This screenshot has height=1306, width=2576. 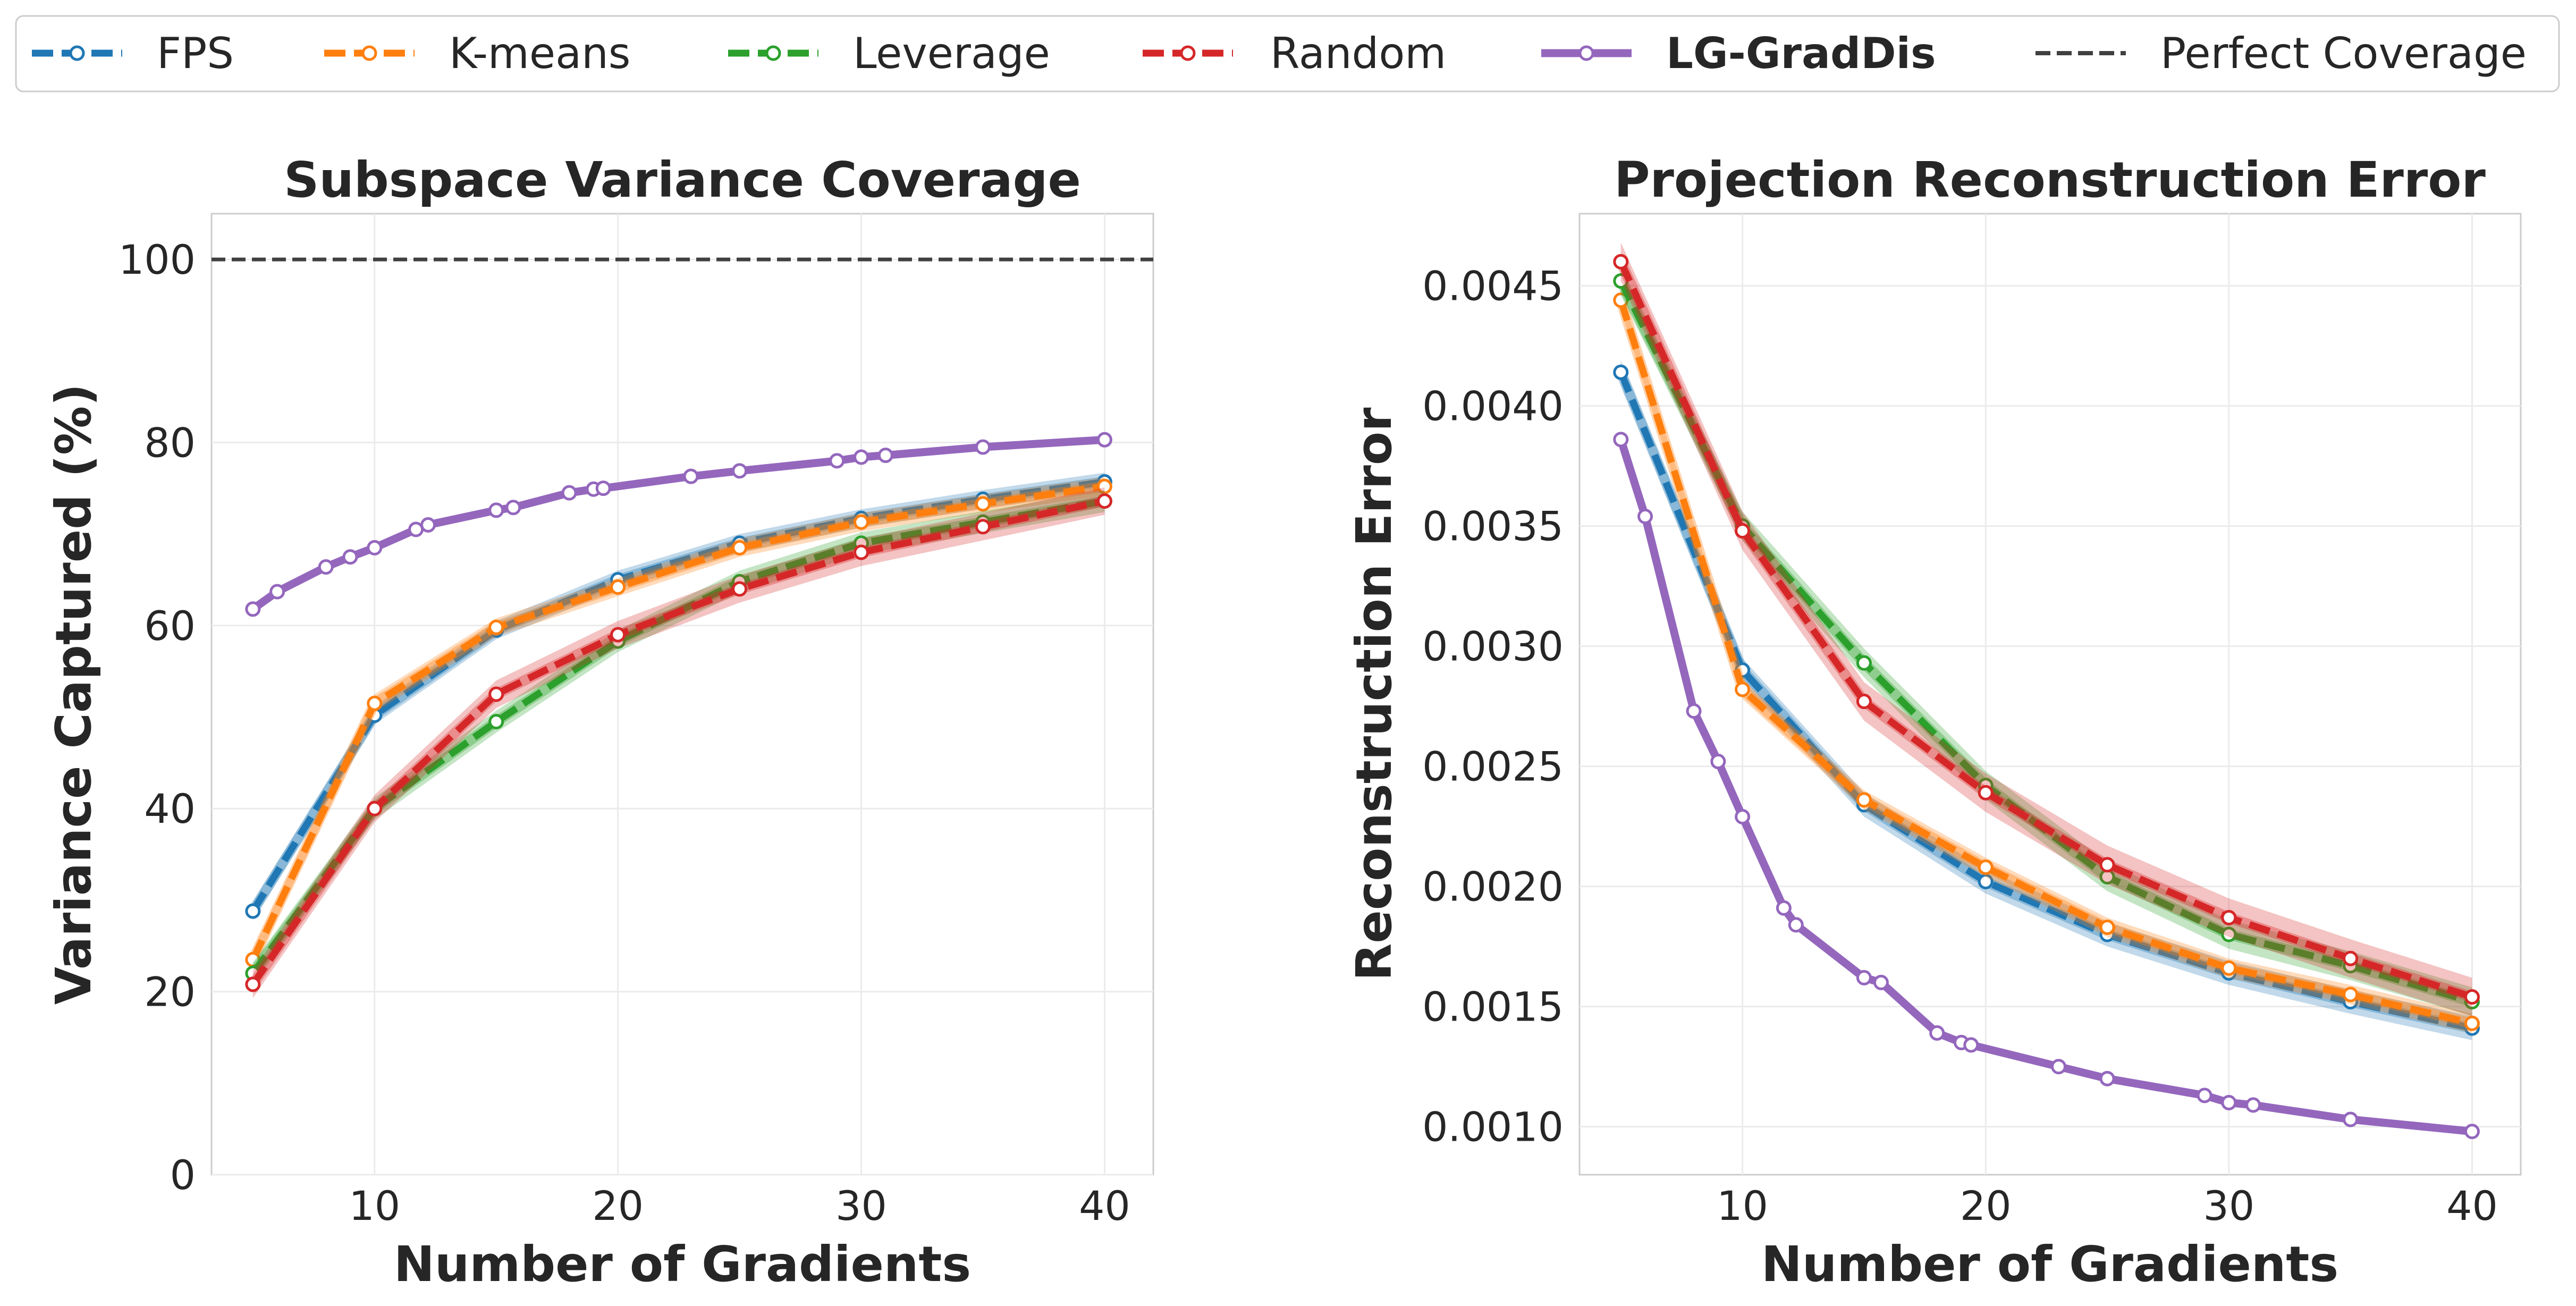 I want to click on error-ytick-label: 0.0040, so click(x=1493, y=406).